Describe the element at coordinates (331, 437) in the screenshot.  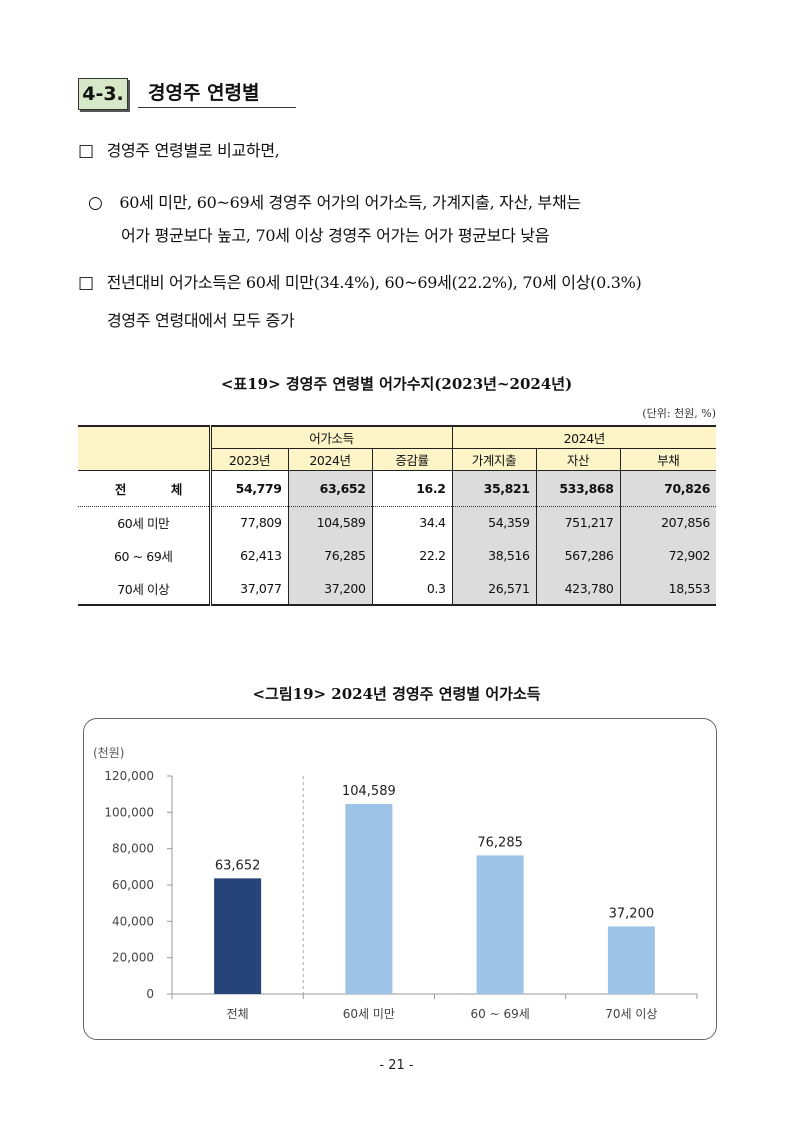
I see `group-header: 어가소득` at that location.